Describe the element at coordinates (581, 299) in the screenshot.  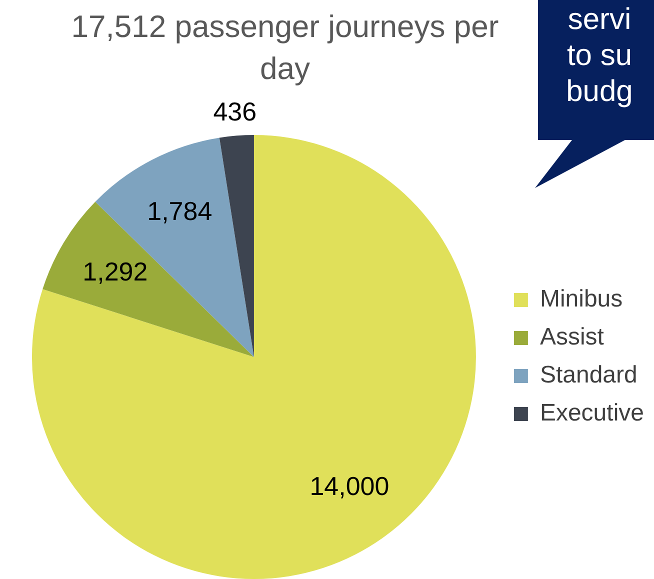
I see `legend-label: Minibus` at that location.